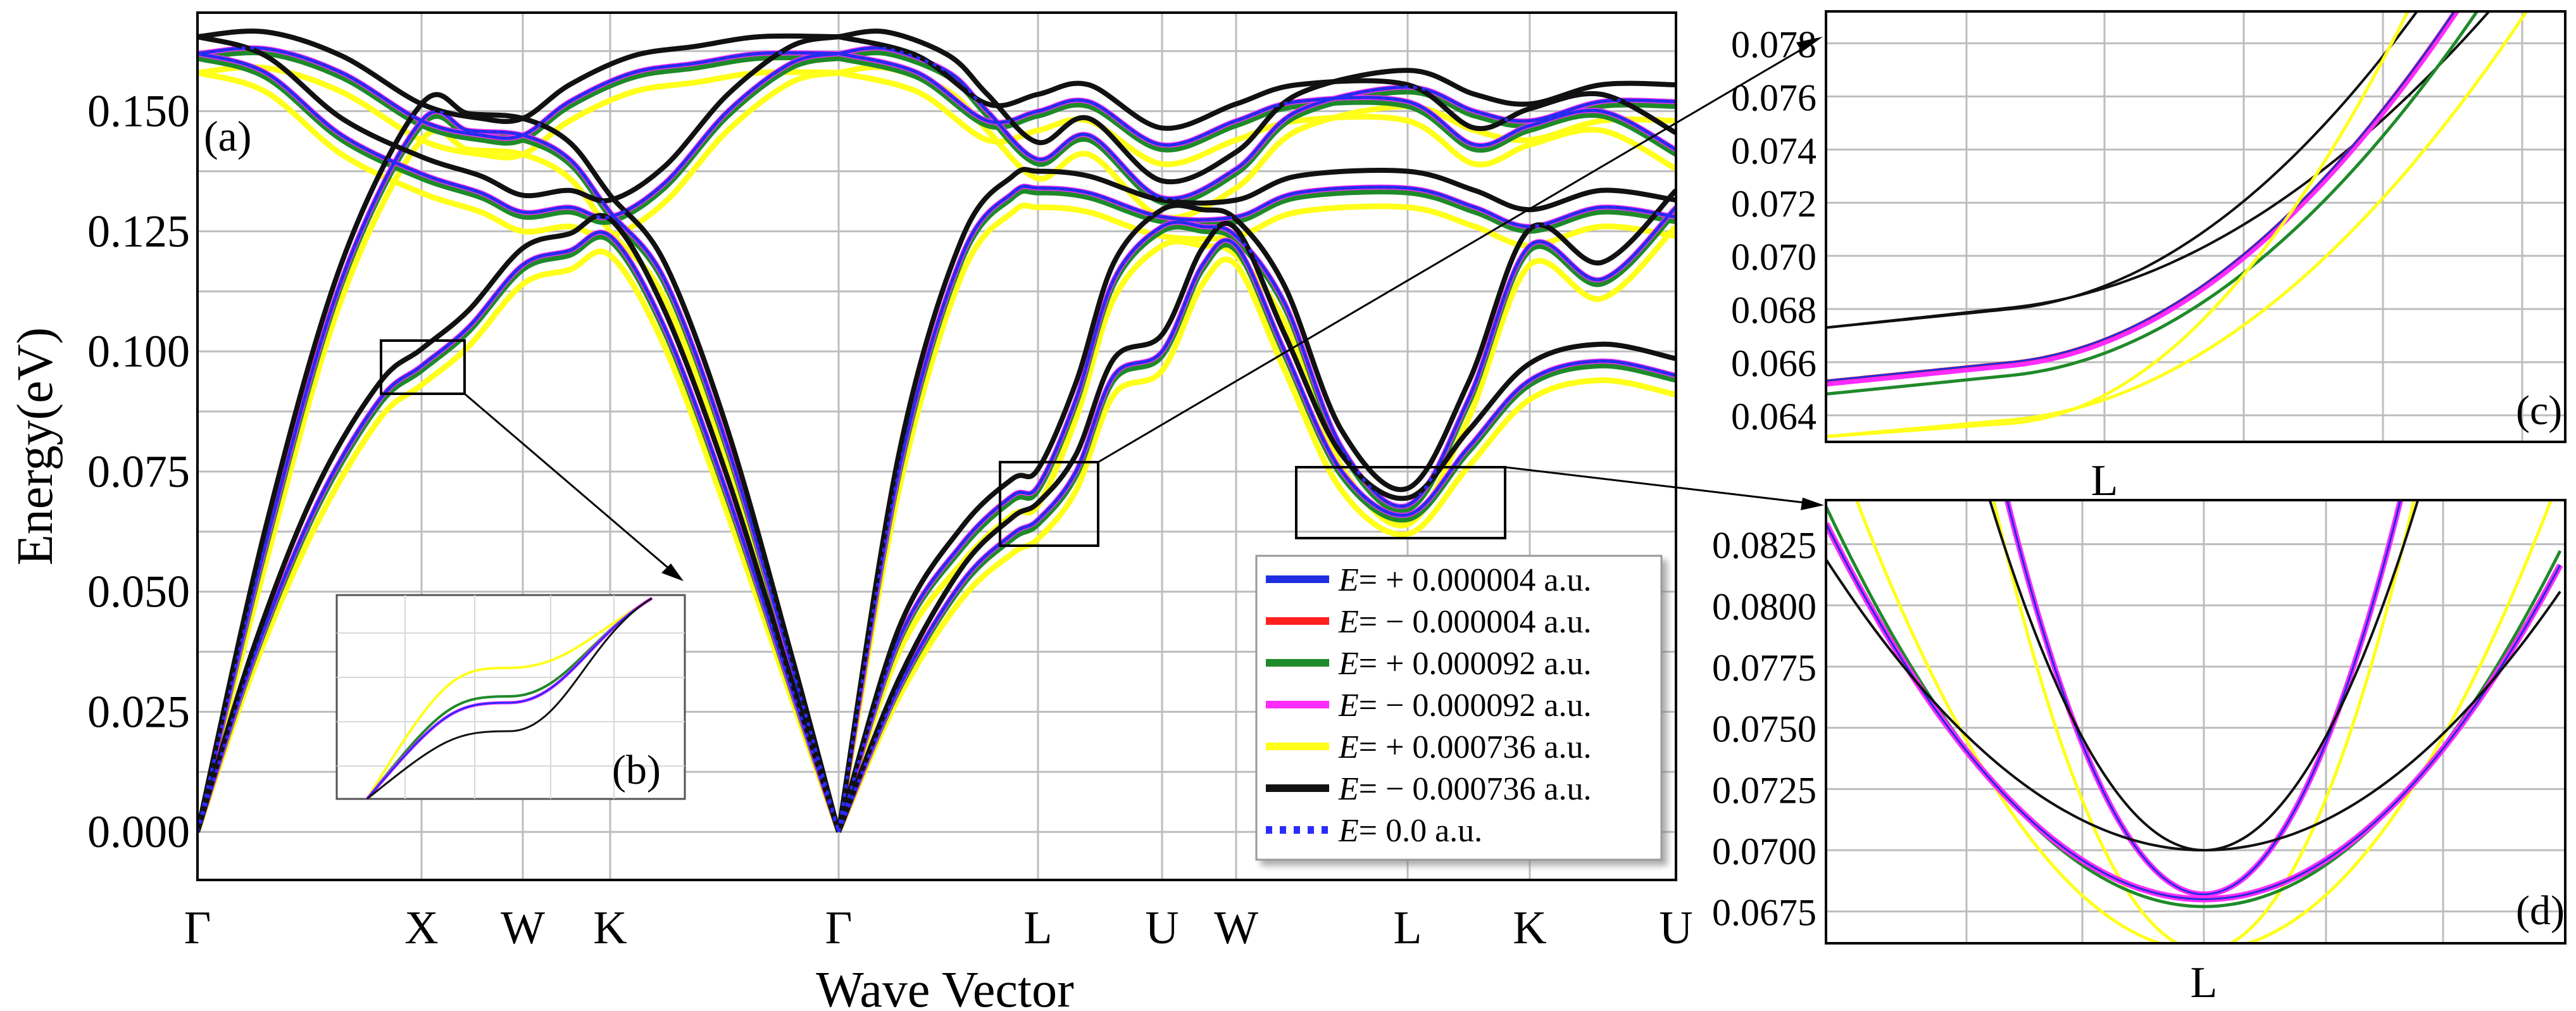 Image resolution: width=2576 pixels, height=1011 pixels. I want to click on arrow-head-c, so click(1809, 44).